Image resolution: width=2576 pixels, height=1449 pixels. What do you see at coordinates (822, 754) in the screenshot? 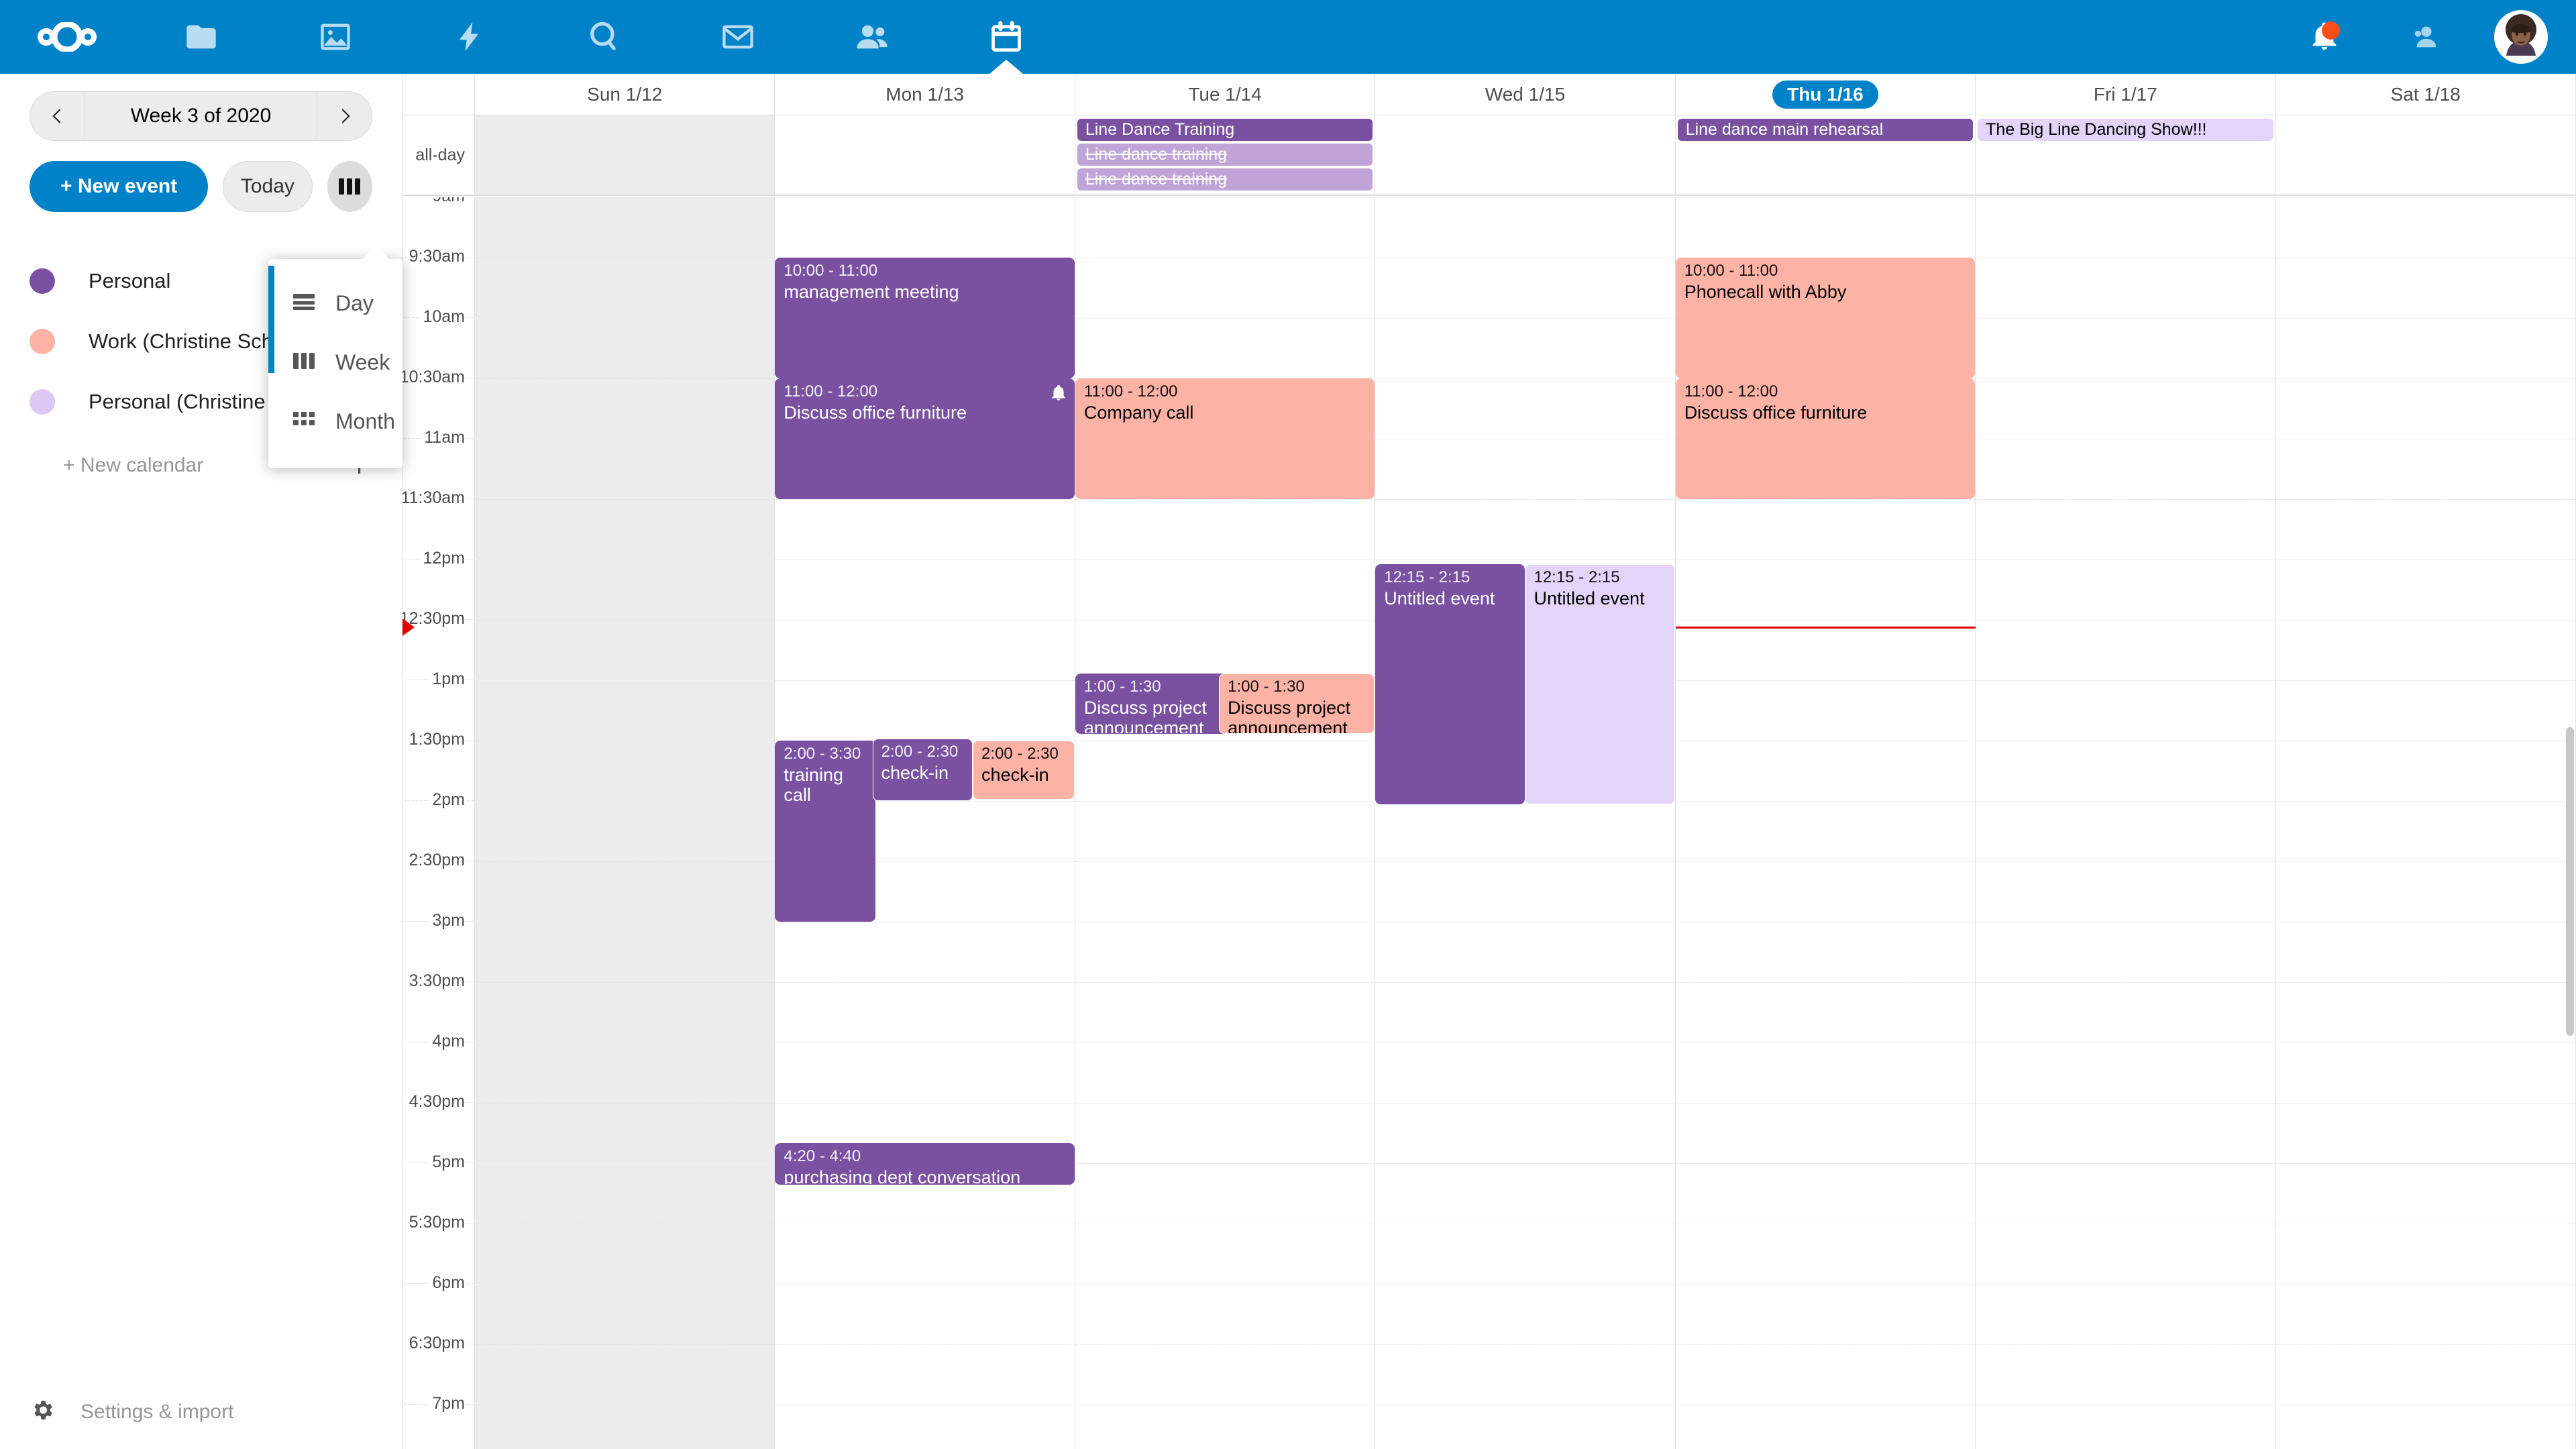
I see `event-time: 2:00 - 3:30` at bounding box center [822, 754].